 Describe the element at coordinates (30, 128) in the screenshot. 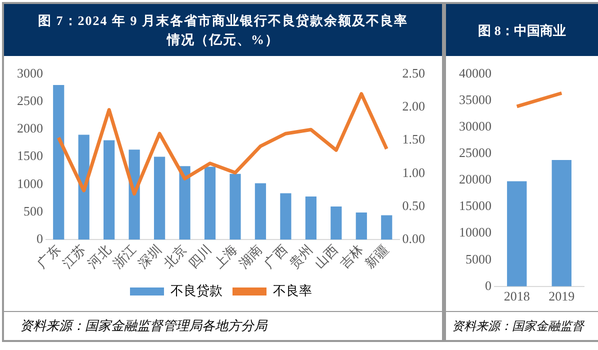

I see `y-tick-label: 2000` at that location.